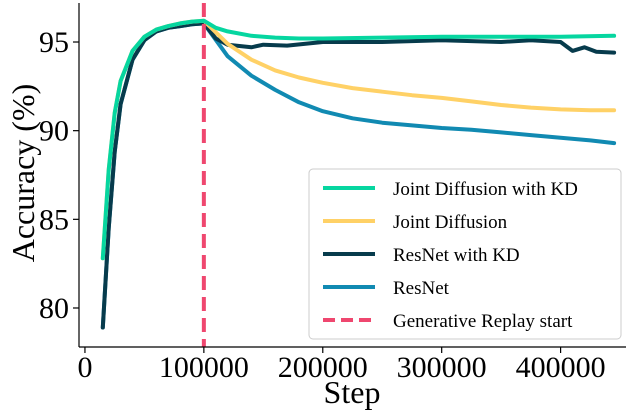 The image size is (627, 410). Describe the element at coordinates (323, 367) in the screenshot. I see `x-tick-label: 200000` at that location.